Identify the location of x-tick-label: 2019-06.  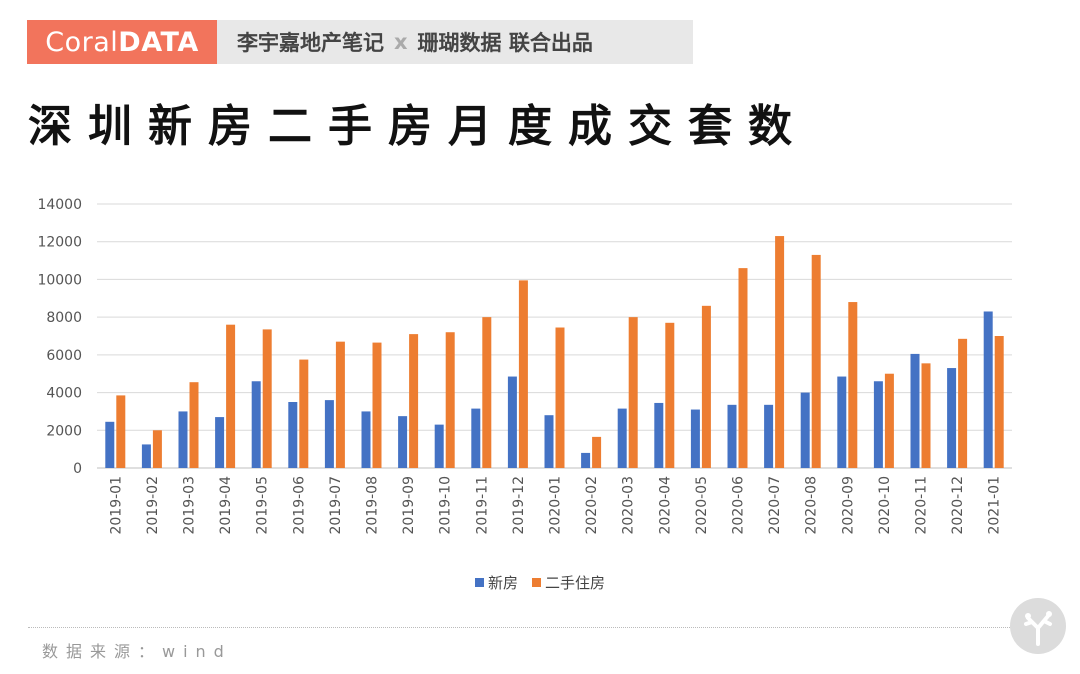
(299, 505).